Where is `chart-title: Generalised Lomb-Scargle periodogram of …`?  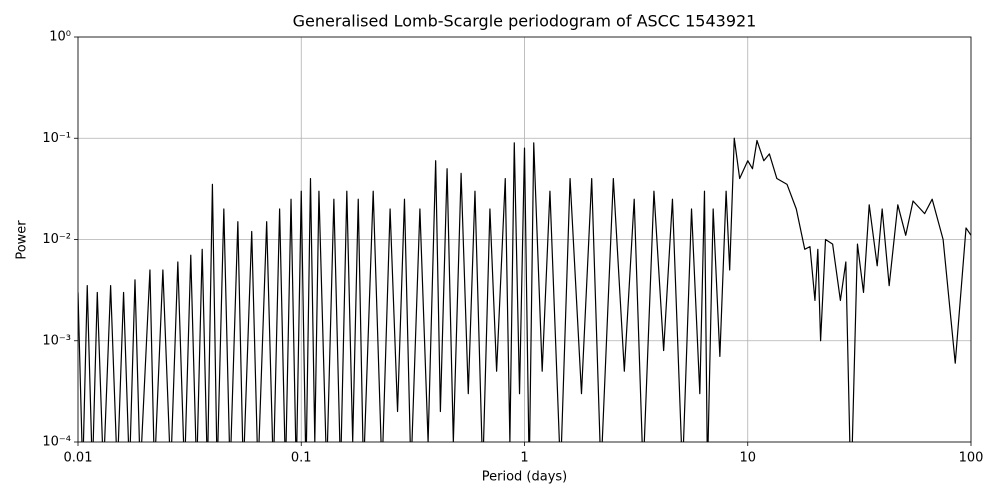
chart-title: Generalised Lomb-Scargle periodogram of … is located at coordinates (525, 21).